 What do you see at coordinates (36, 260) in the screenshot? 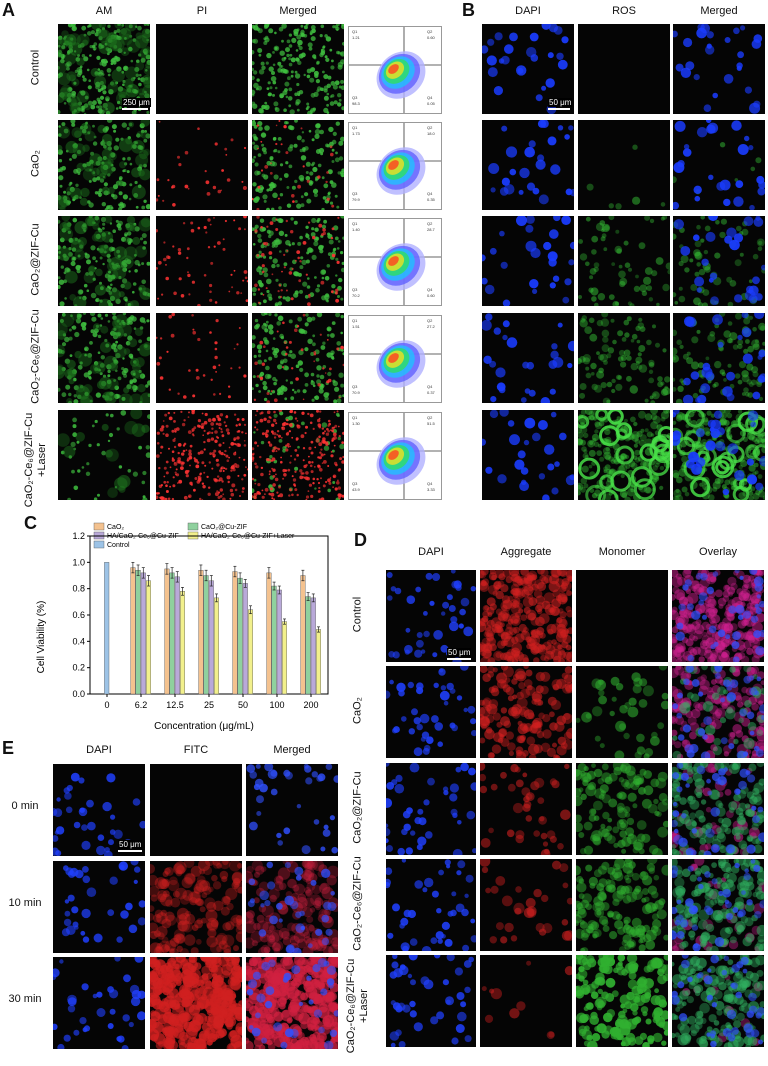
I see `row-label: CaO₂@ZIF-Cu` at bounding box center [36, 260].